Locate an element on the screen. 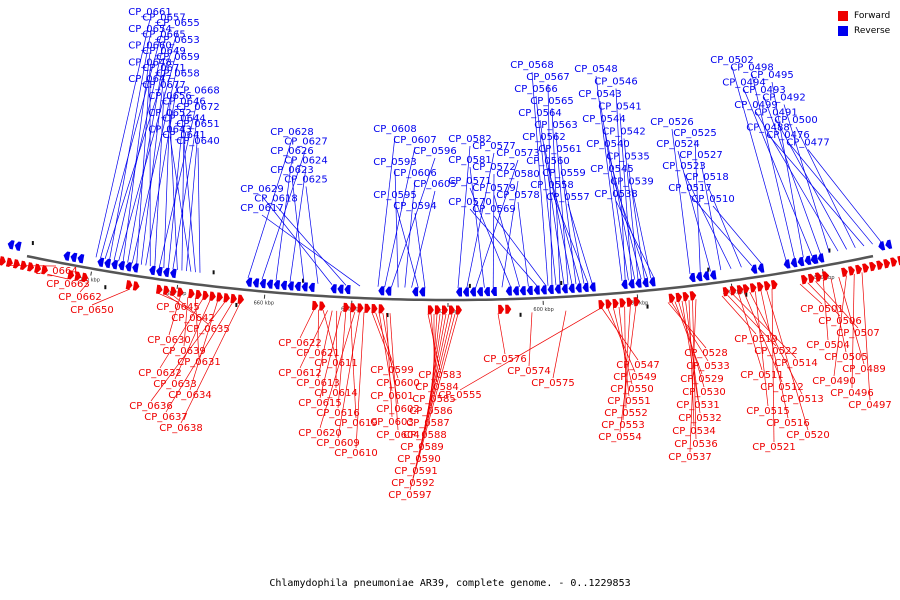  gene-label: CP_0639 is located at coordinates (183, 351).